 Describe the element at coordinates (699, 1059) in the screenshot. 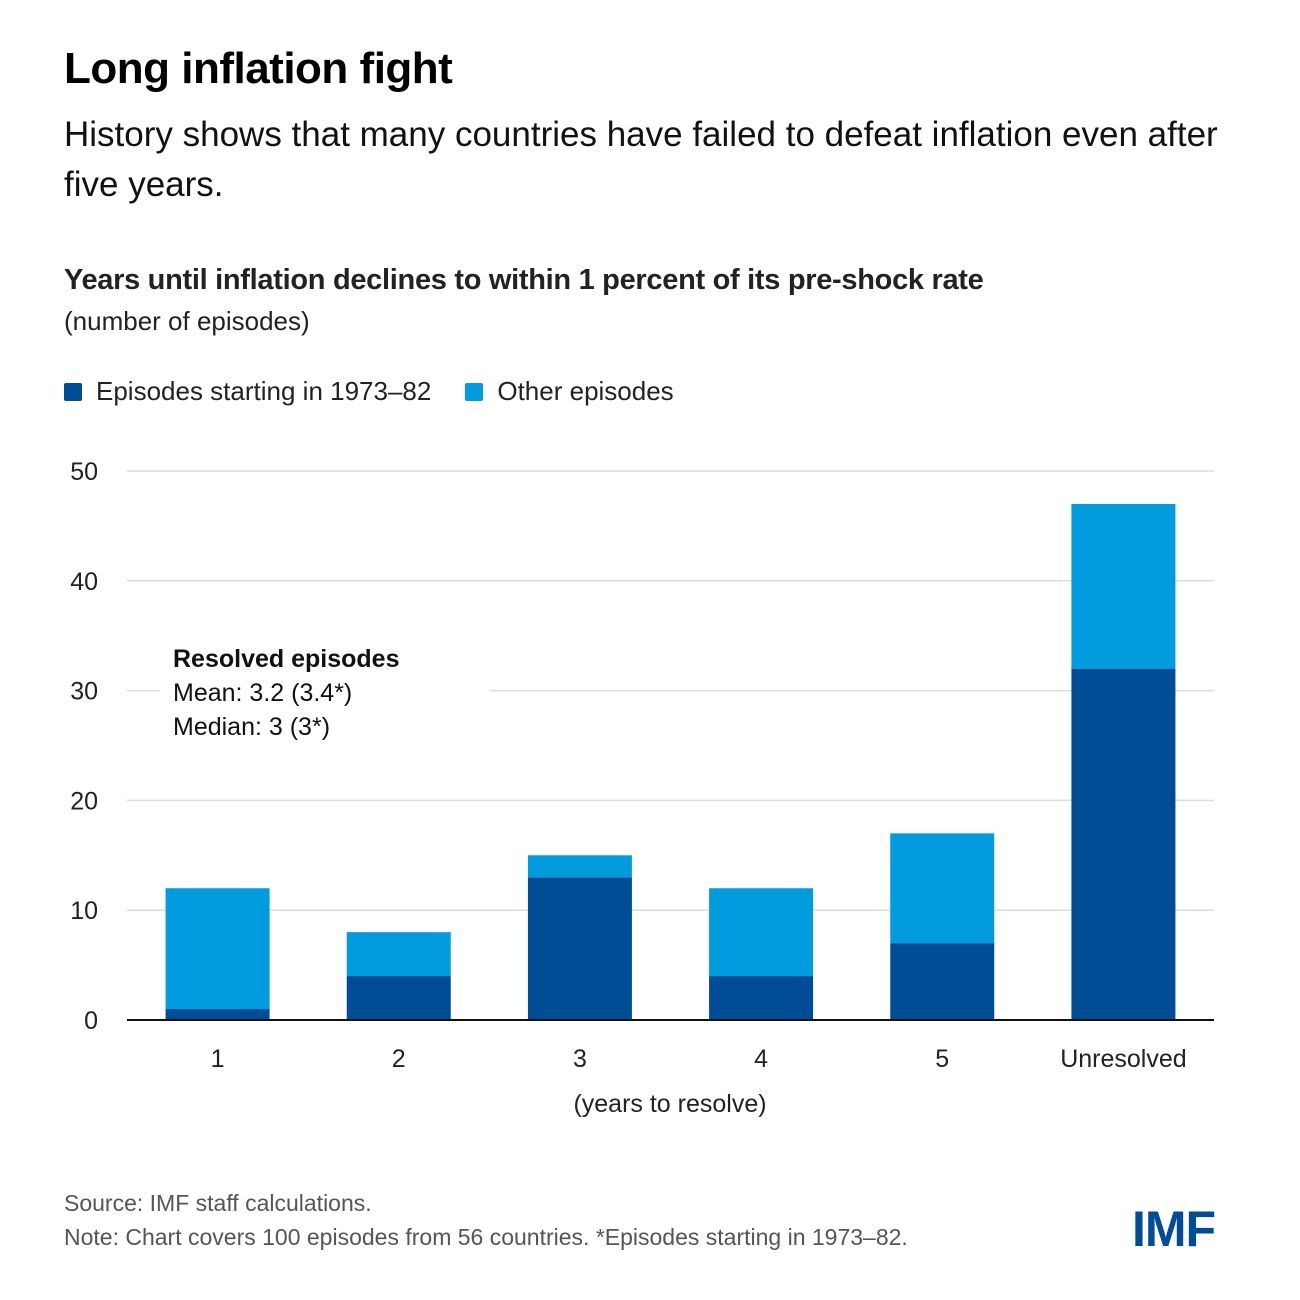

I see `x-axis-ticks: 1 2 3 4 5 Unresolved` at that location.